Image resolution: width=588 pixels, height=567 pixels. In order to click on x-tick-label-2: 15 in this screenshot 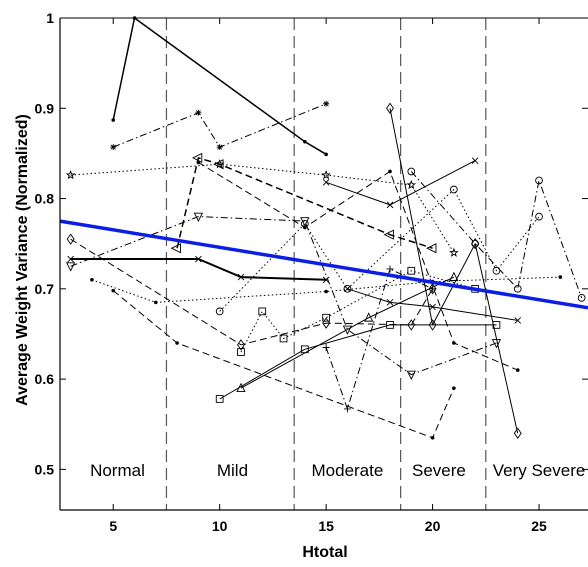, I will do `click(326, 526)`.